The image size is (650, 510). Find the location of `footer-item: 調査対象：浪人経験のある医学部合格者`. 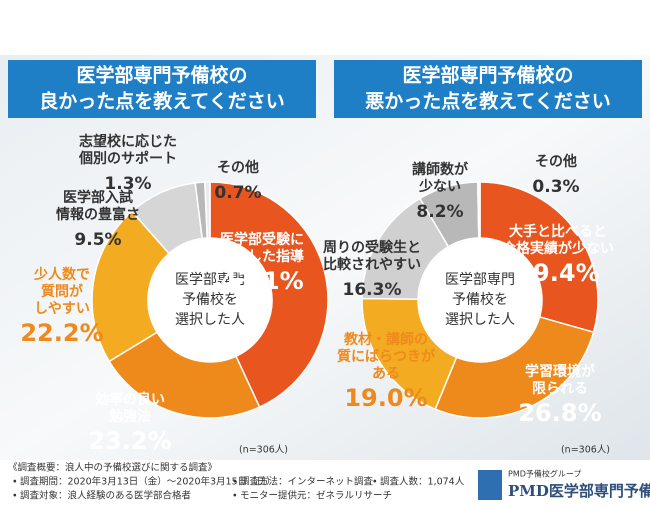

footer-item: 調査対象：浪人経験のある医学部合格者 is located at coordinates (105, 496).